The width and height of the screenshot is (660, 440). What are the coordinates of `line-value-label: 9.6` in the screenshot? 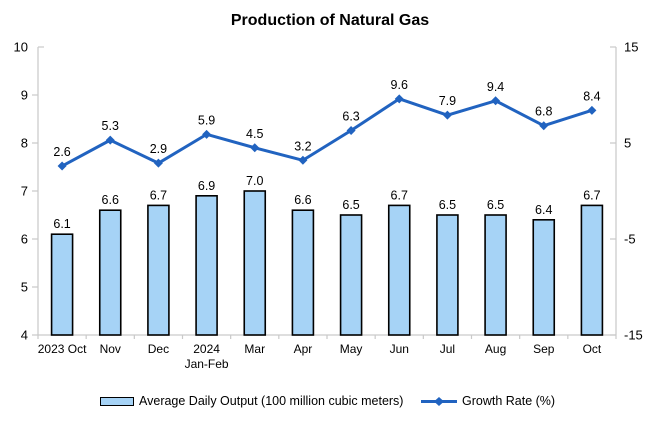 It's located at (399, 85).